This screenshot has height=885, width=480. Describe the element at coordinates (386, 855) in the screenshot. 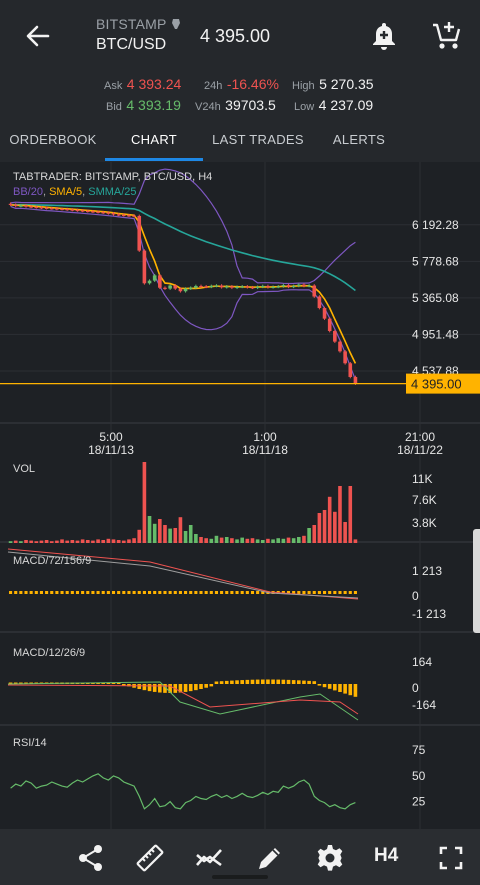

I see `timeframe-selector: H4` at that location.